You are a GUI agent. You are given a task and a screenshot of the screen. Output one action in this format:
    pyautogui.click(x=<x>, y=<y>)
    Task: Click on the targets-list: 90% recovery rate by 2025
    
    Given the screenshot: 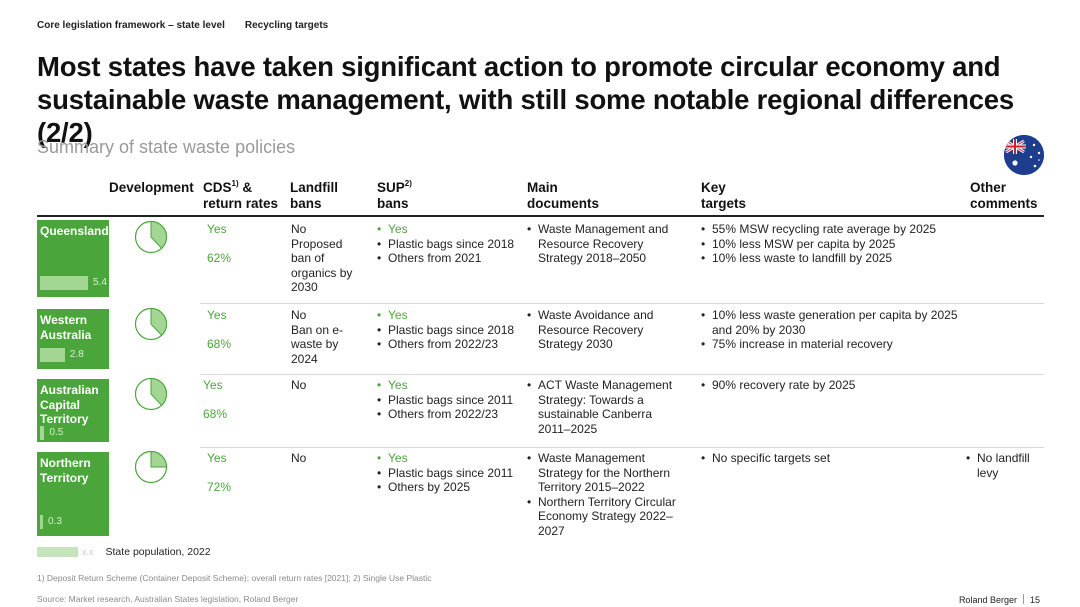 What is the action you would take?
    pyautogui.click(x=832, y=385)
    